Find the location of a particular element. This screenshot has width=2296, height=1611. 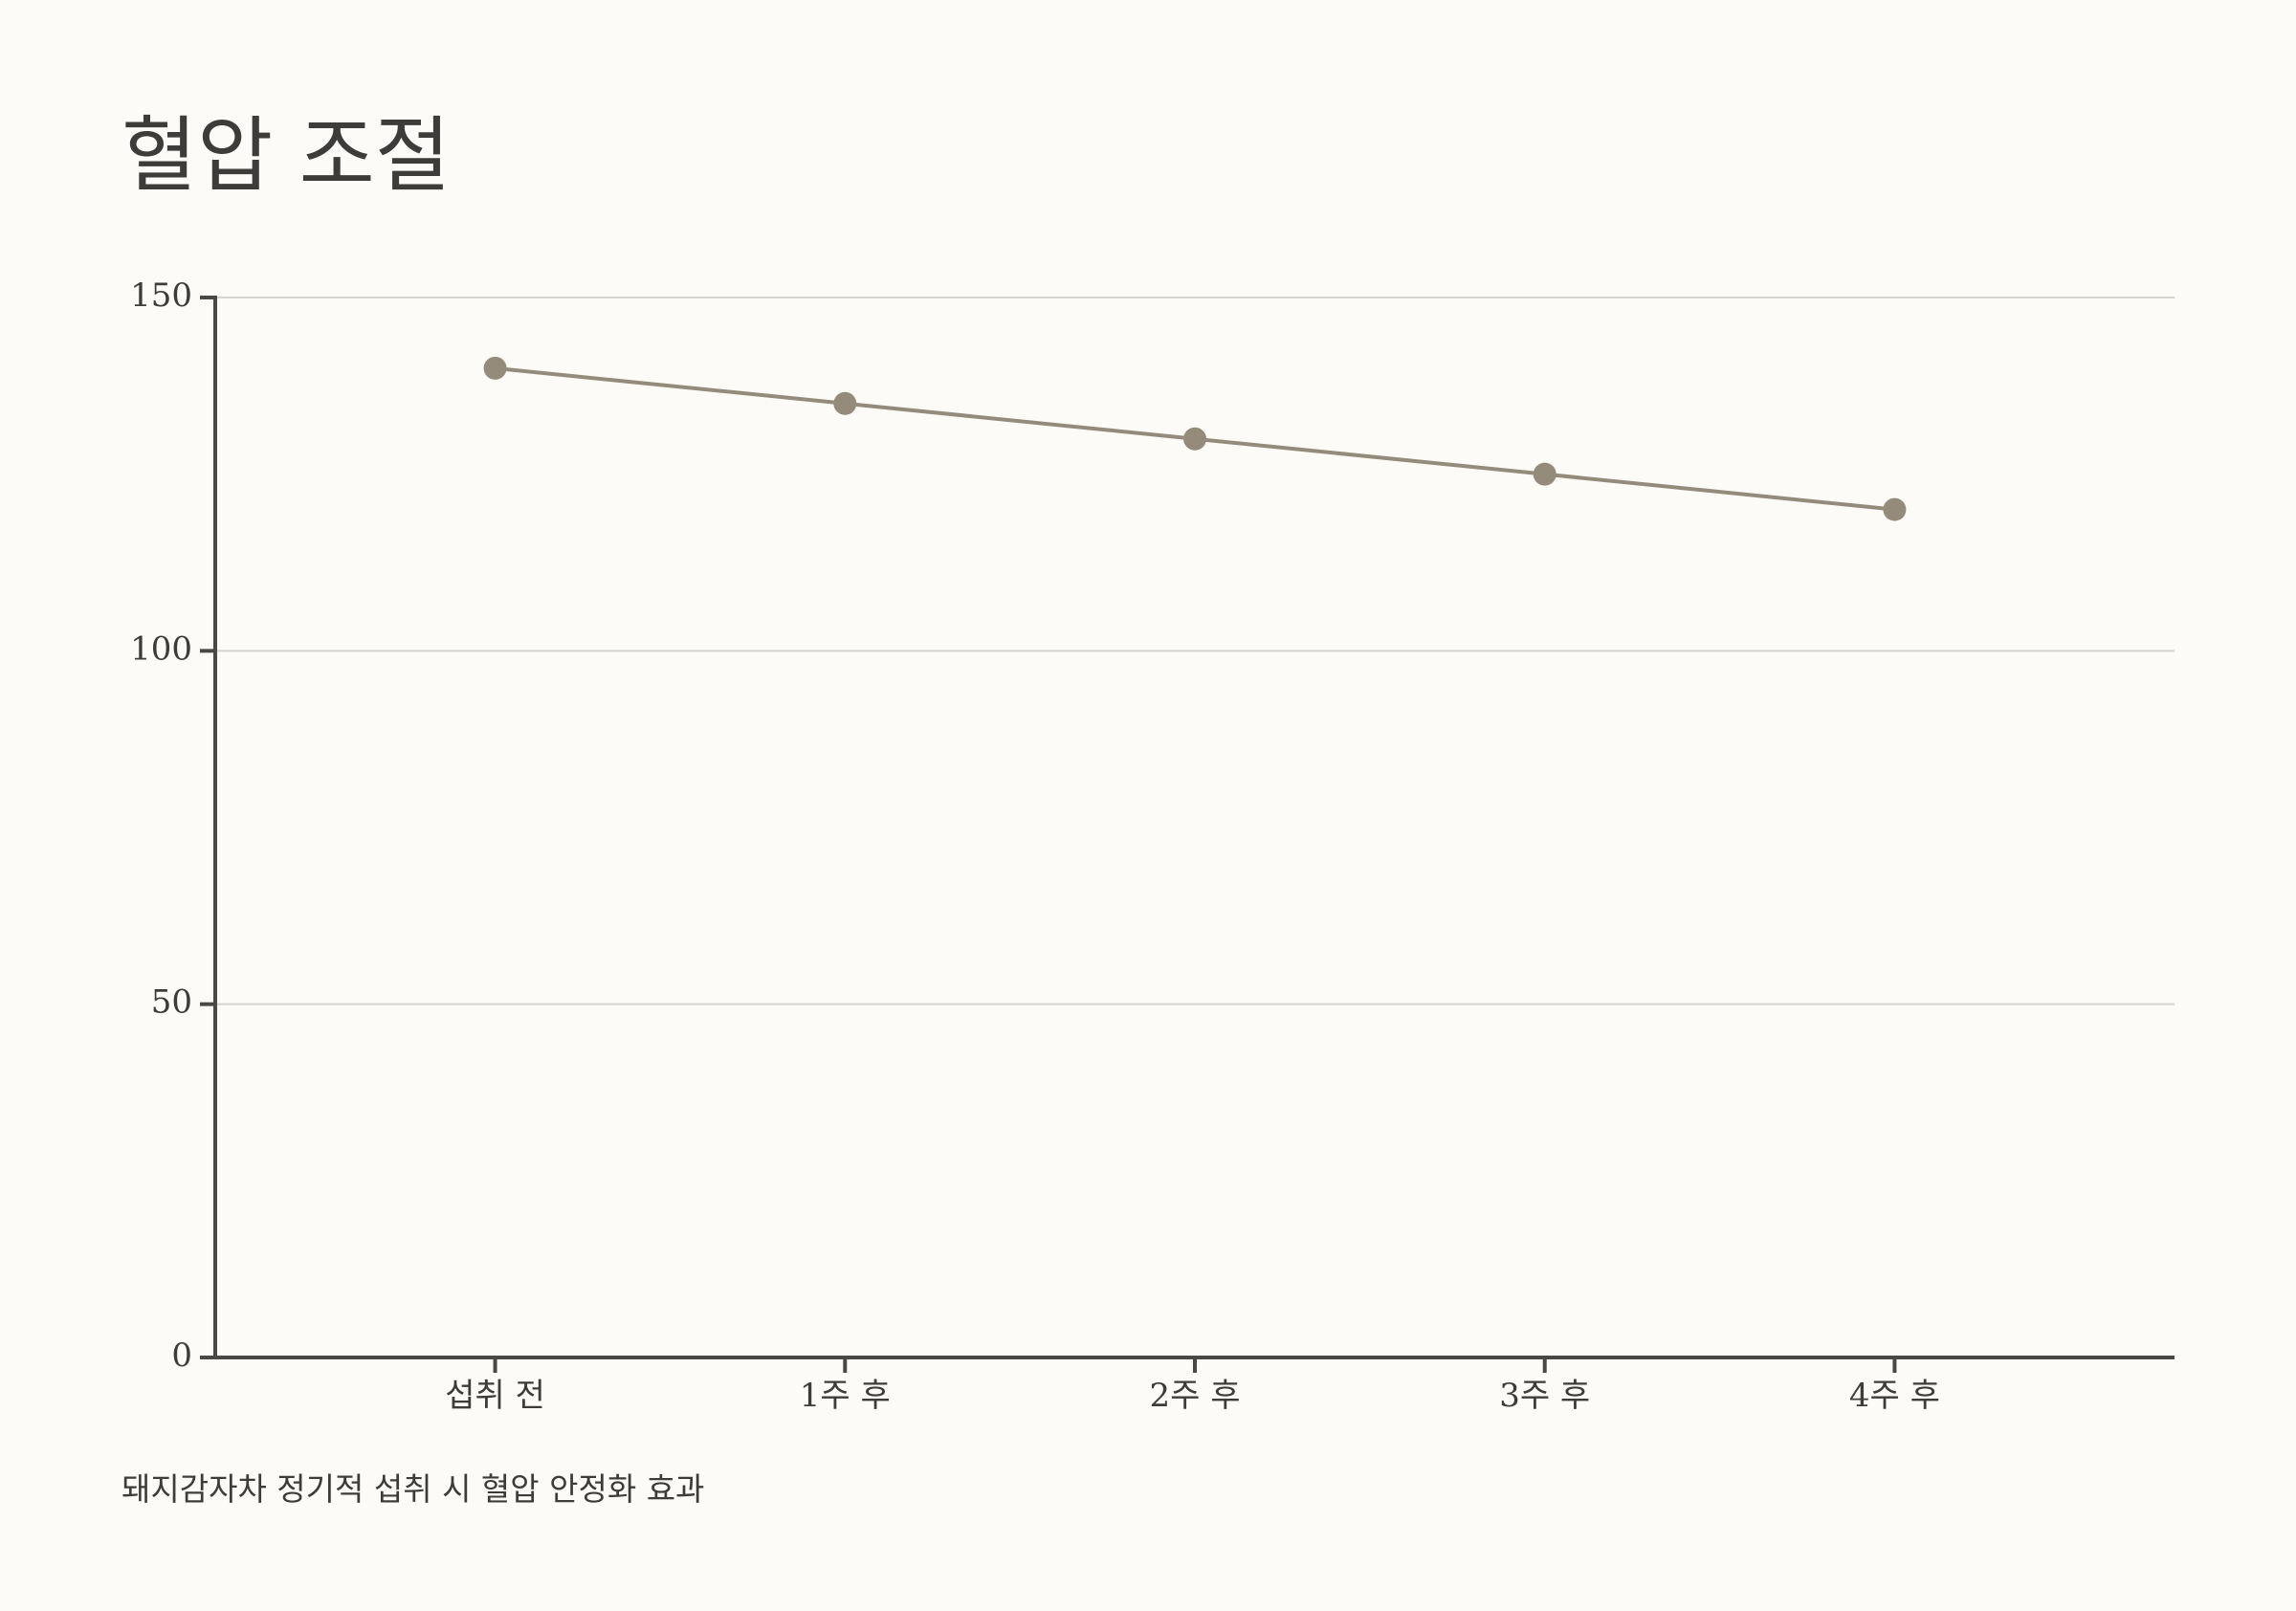

y-tick-label: 0 is located at coordinates (181, 1355).